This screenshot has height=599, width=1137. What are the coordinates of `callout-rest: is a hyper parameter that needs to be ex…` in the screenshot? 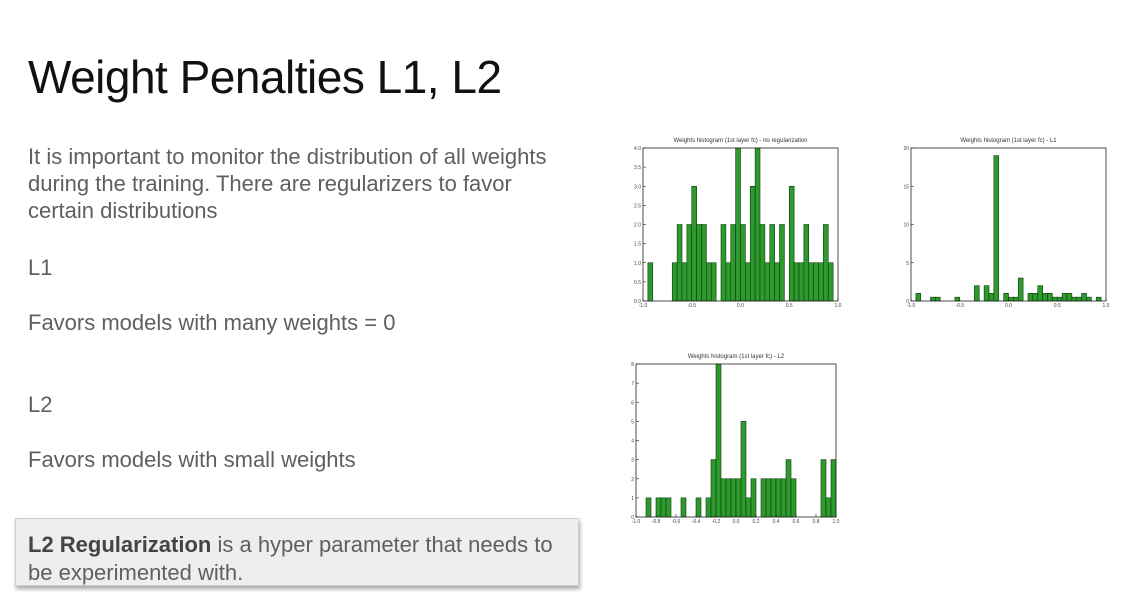 It's located at (290, 558).